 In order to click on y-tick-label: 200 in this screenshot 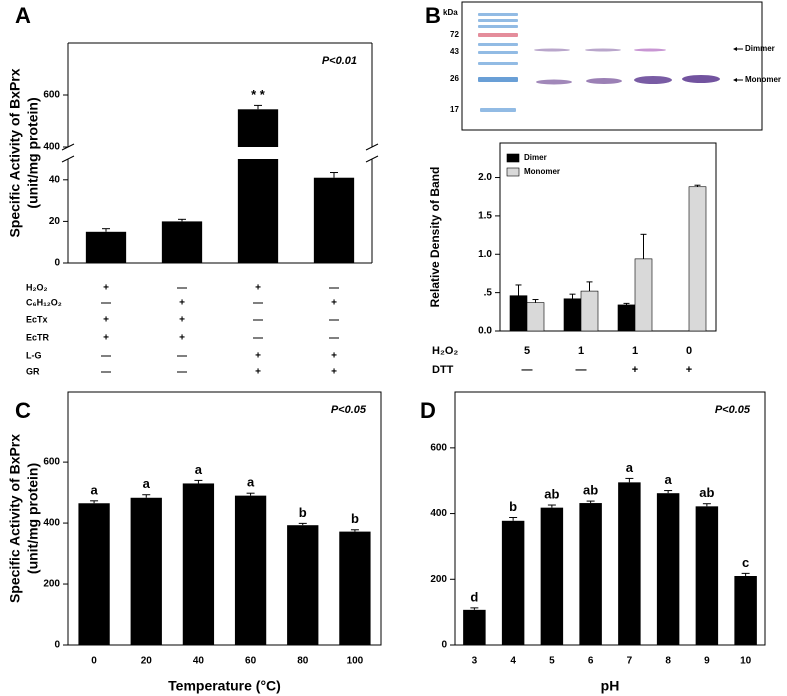, I will do `click(438, 579)`.